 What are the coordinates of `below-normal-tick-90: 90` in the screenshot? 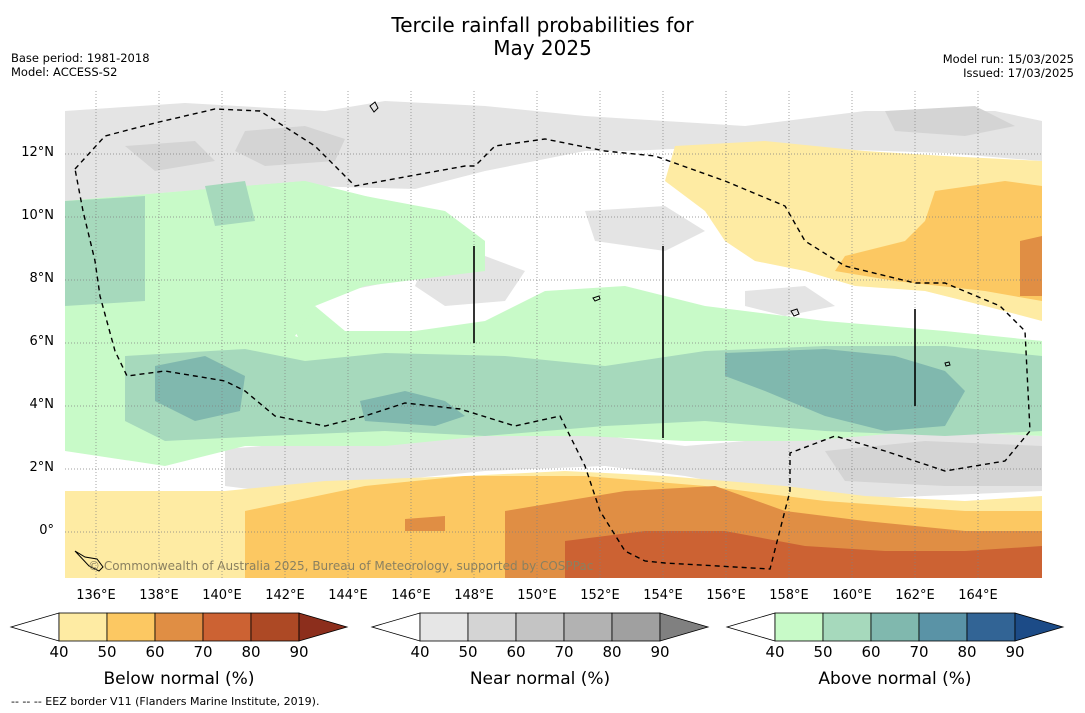 It's located at (299, 652).